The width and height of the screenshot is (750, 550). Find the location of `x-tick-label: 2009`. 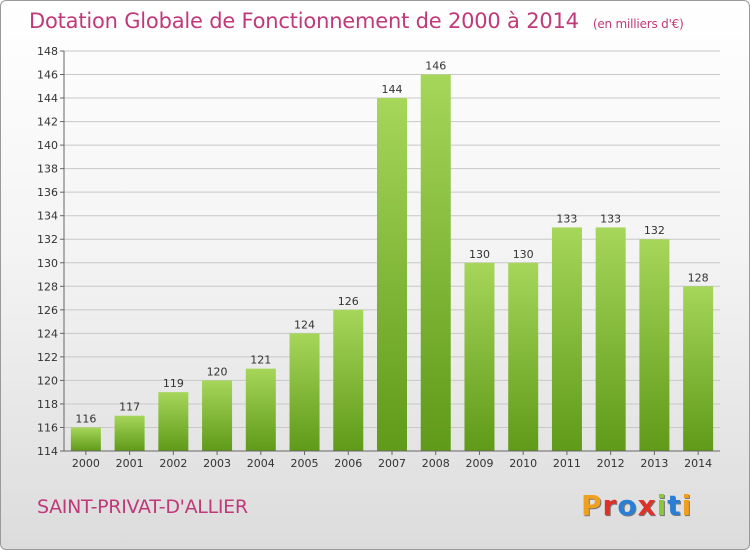

x-tick-label: 2009 is located at coordinates (479, 463).